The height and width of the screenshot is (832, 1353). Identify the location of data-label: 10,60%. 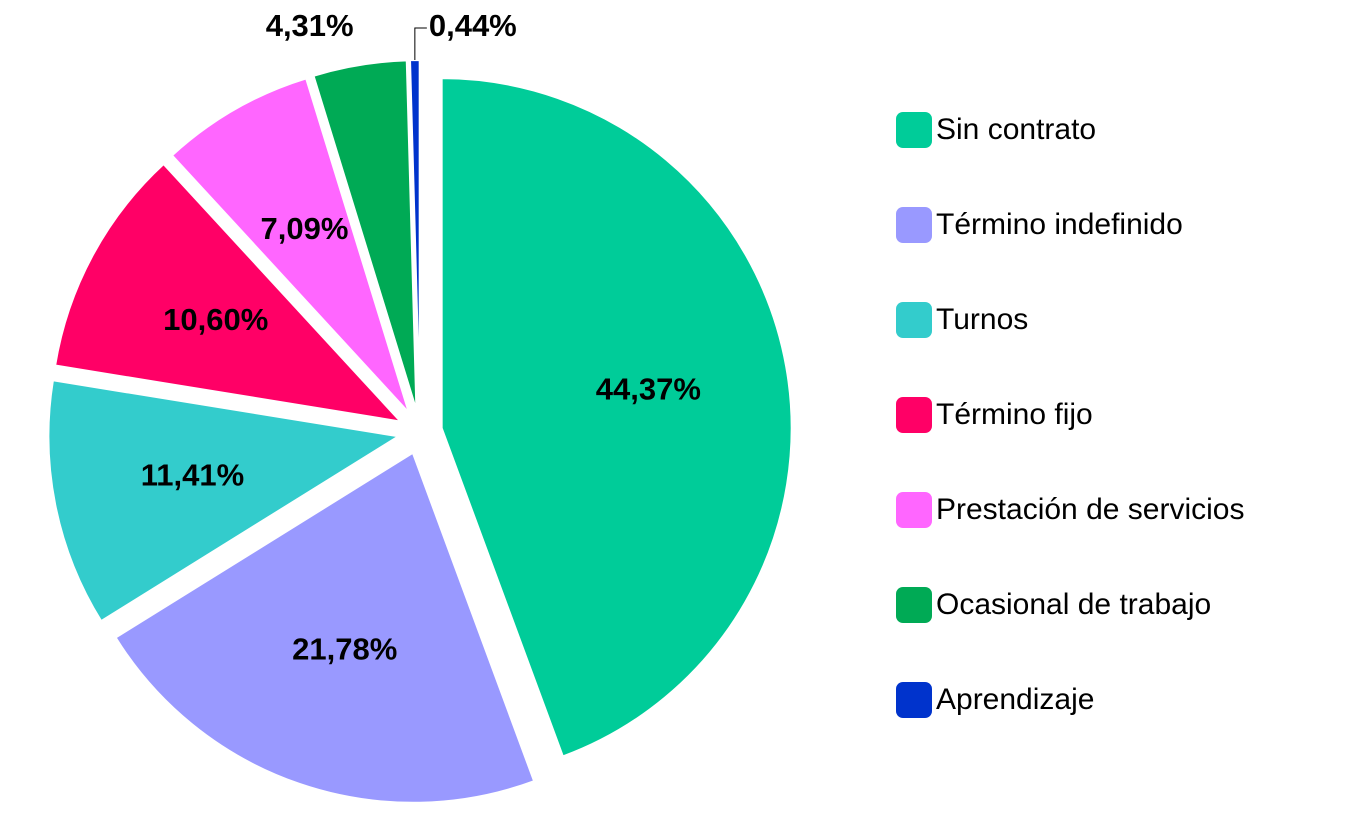
(215, 319).